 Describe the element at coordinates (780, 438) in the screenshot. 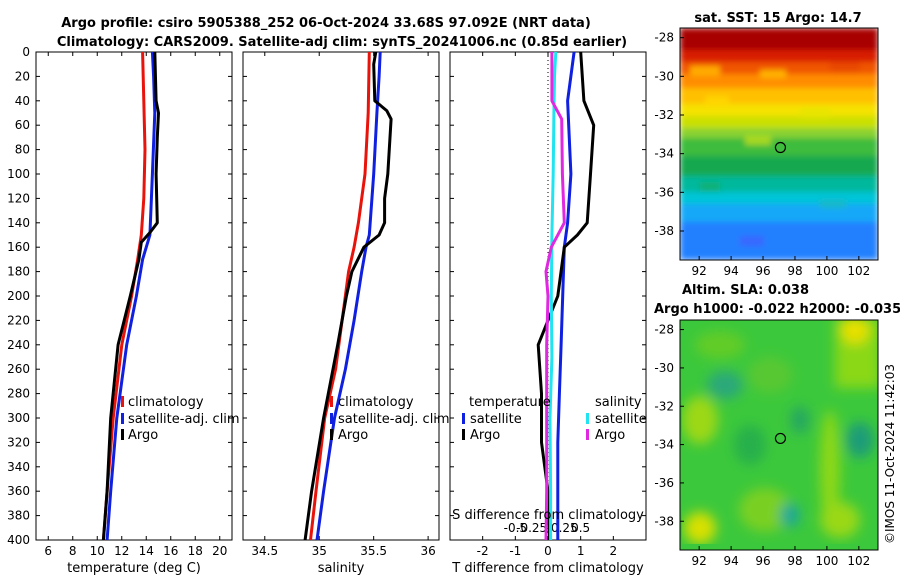

I see `sla-argo-location-marker` at that location.